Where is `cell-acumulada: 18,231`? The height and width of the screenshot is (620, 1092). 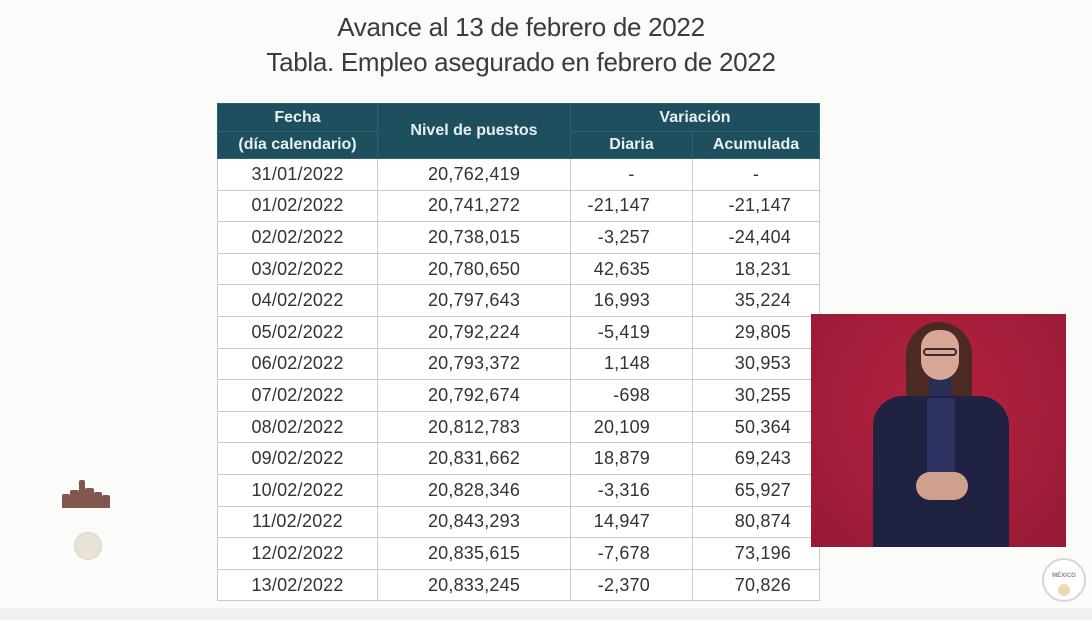
cell-acumulada: 18,231 is located at coordinates (756, 269).